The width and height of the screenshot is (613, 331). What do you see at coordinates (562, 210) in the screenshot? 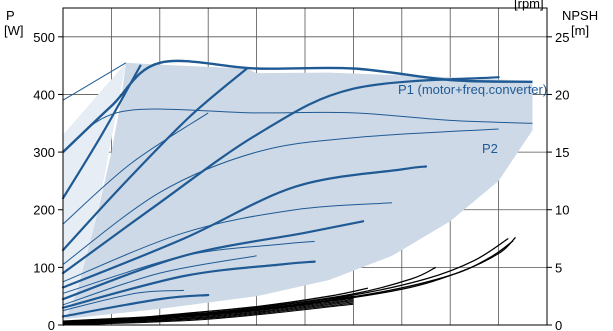
I see `right-tick-label: 10` at bounding box center [562, 210].